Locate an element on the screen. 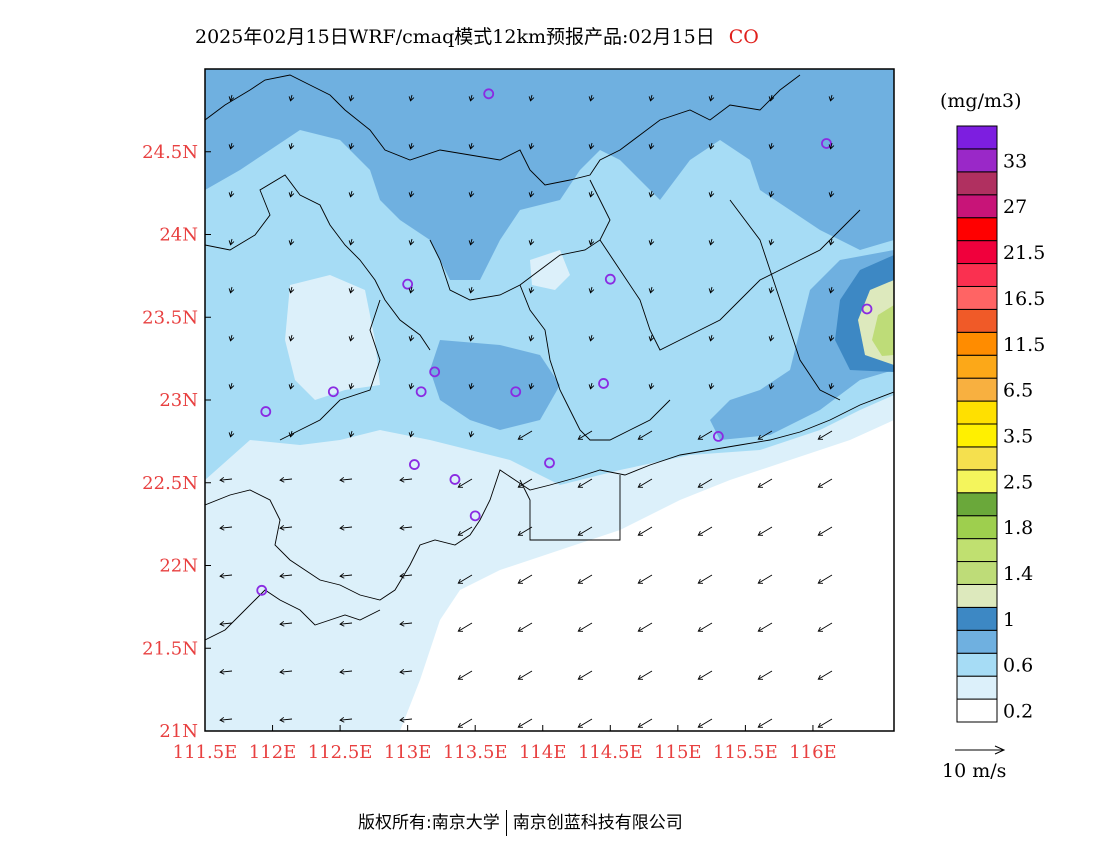 The image size is (1100, 850). colorbar-label: 1 is located at coordinates (1009, 620).